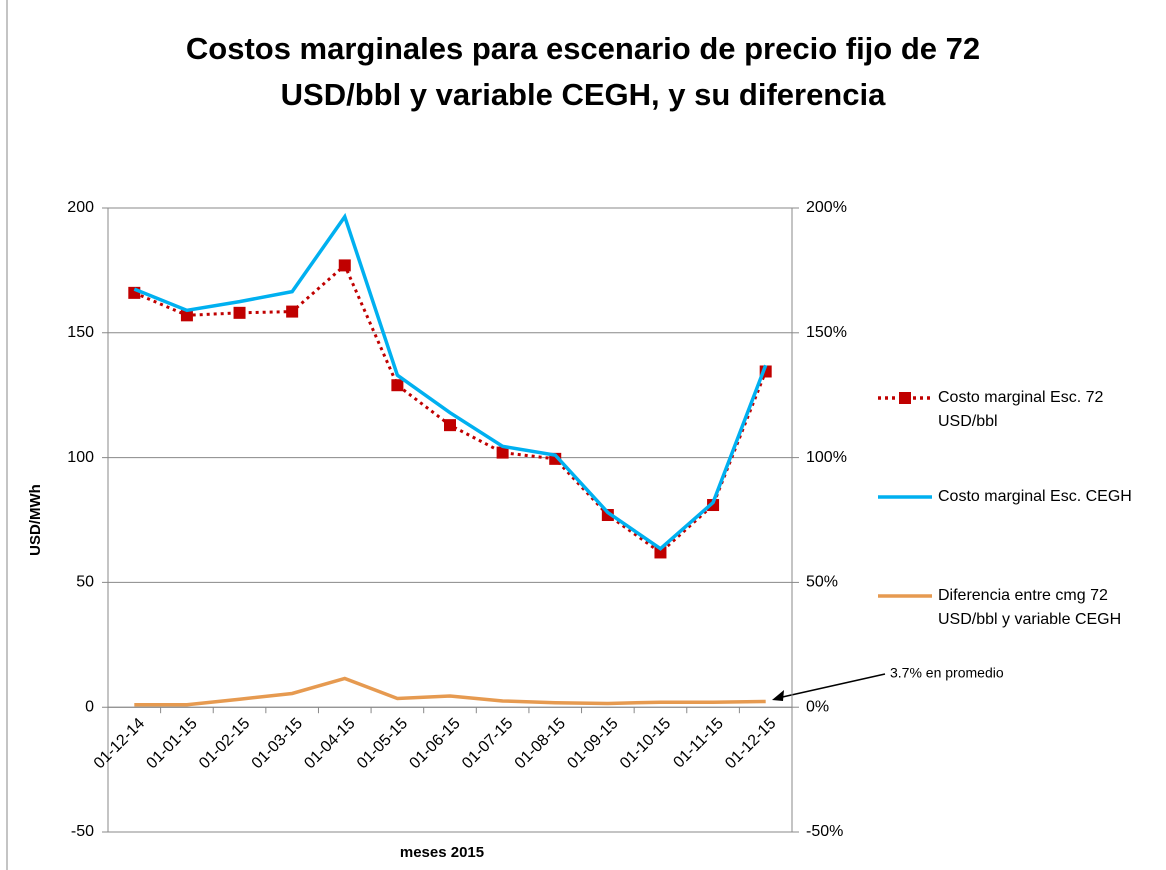 The image size is (1166, 870). What do you see at coordinates (80, 207) in the screenshot?
I see `y-tick-label: 200` at bounding box center [80, 207].